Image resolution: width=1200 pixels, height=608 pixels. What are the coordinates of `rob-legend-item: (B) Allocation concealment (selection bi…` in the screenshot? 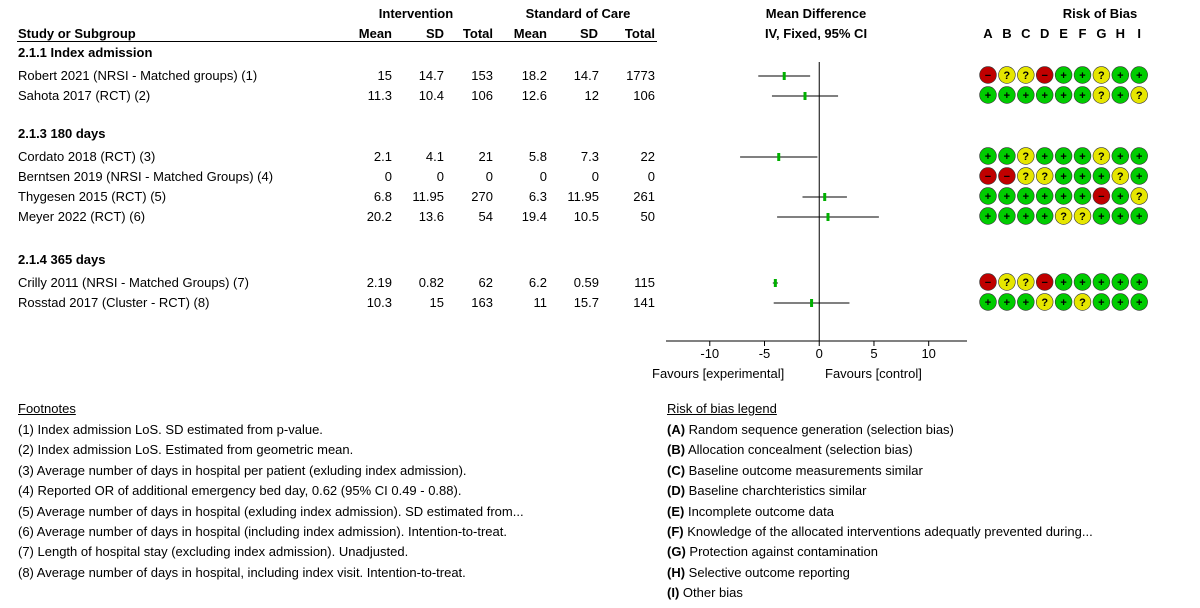 It's located at (790, 449).